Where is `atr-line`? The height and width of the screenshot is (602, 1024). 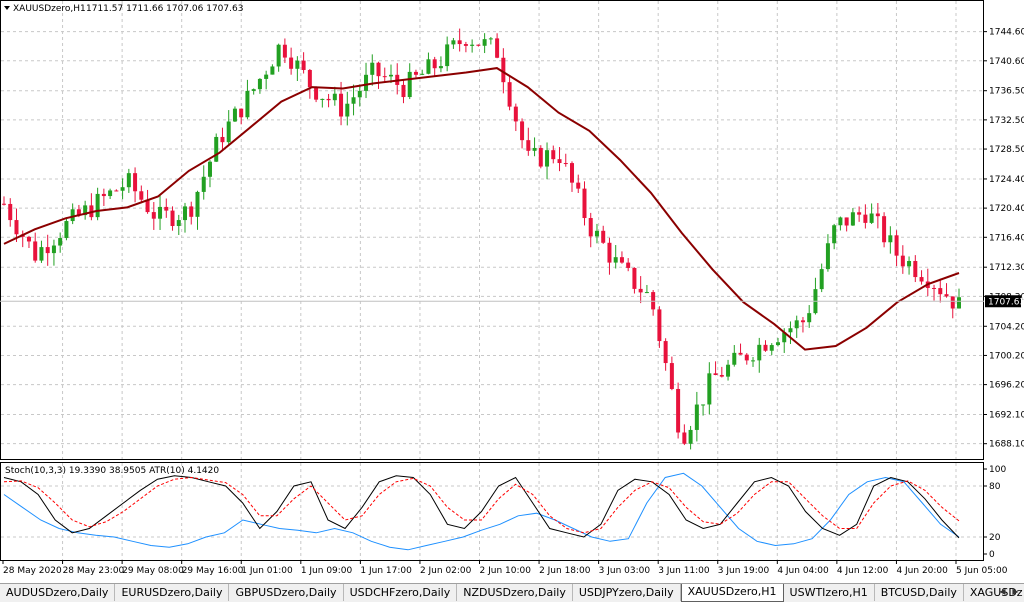 atr-line is located at coordinates (481, 511).